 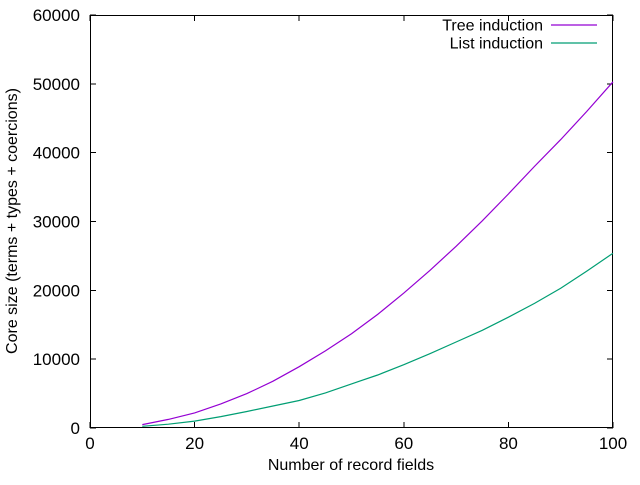 What do you see at coordinates (56, 222) in the screenshot?
I see `y-tick-label: 30000` at bounding box center [56, 222].